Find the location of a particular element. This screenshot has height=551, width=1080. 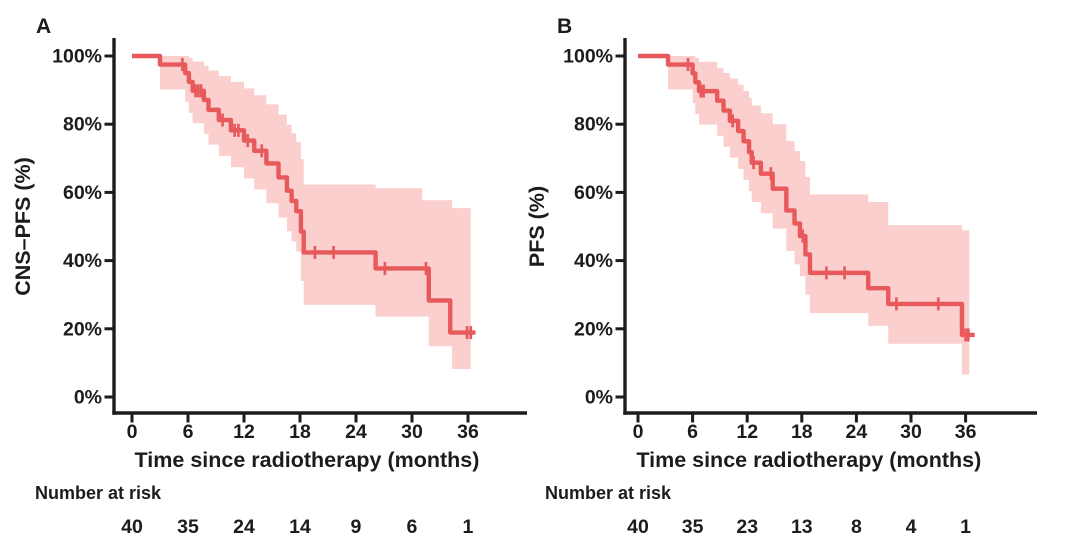

y-axis-title: PFS (%) is located at coordinates (537, 226).